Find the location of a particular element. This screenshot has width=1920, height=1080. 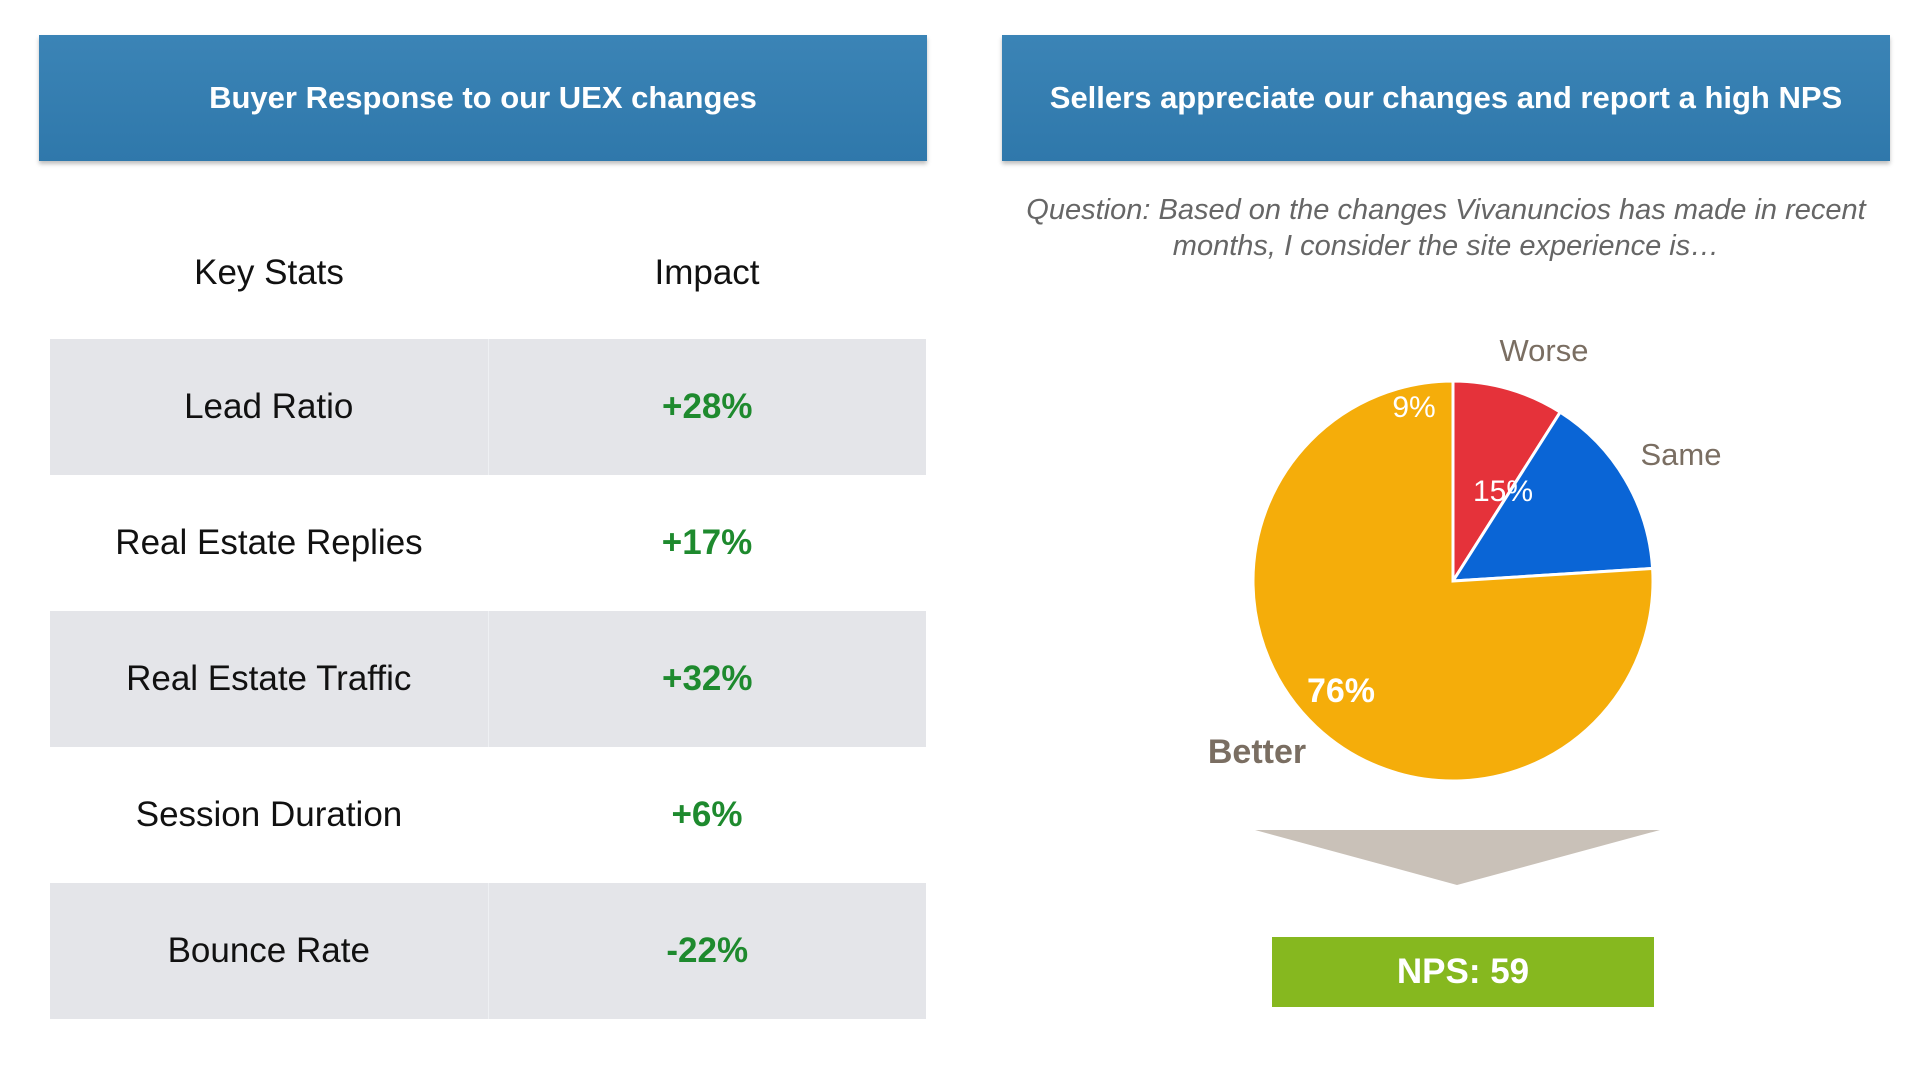

pie-value-label: 15% is located at coordinates (1503, 491).